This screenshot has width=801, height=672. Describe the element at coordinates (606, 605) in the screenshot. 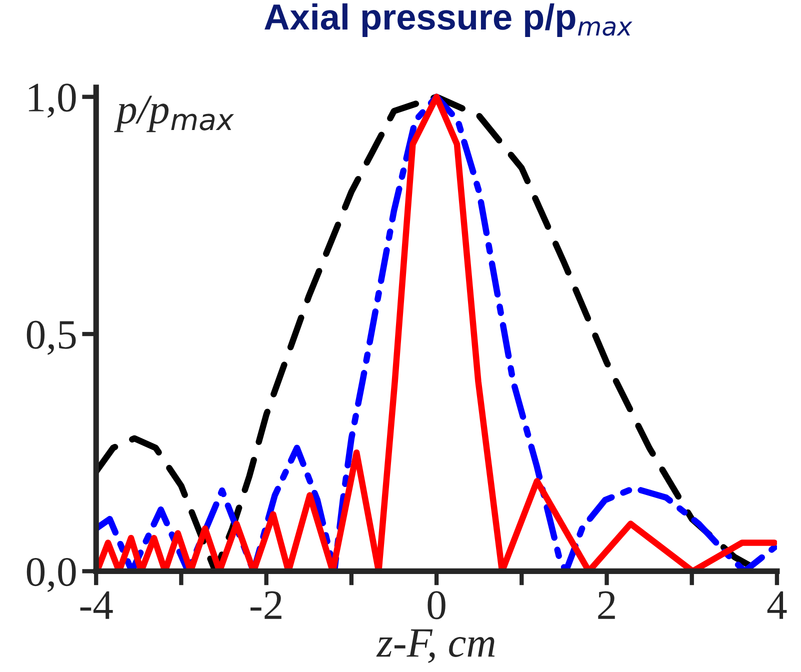

I see `x-tick-label: 2` at that location.